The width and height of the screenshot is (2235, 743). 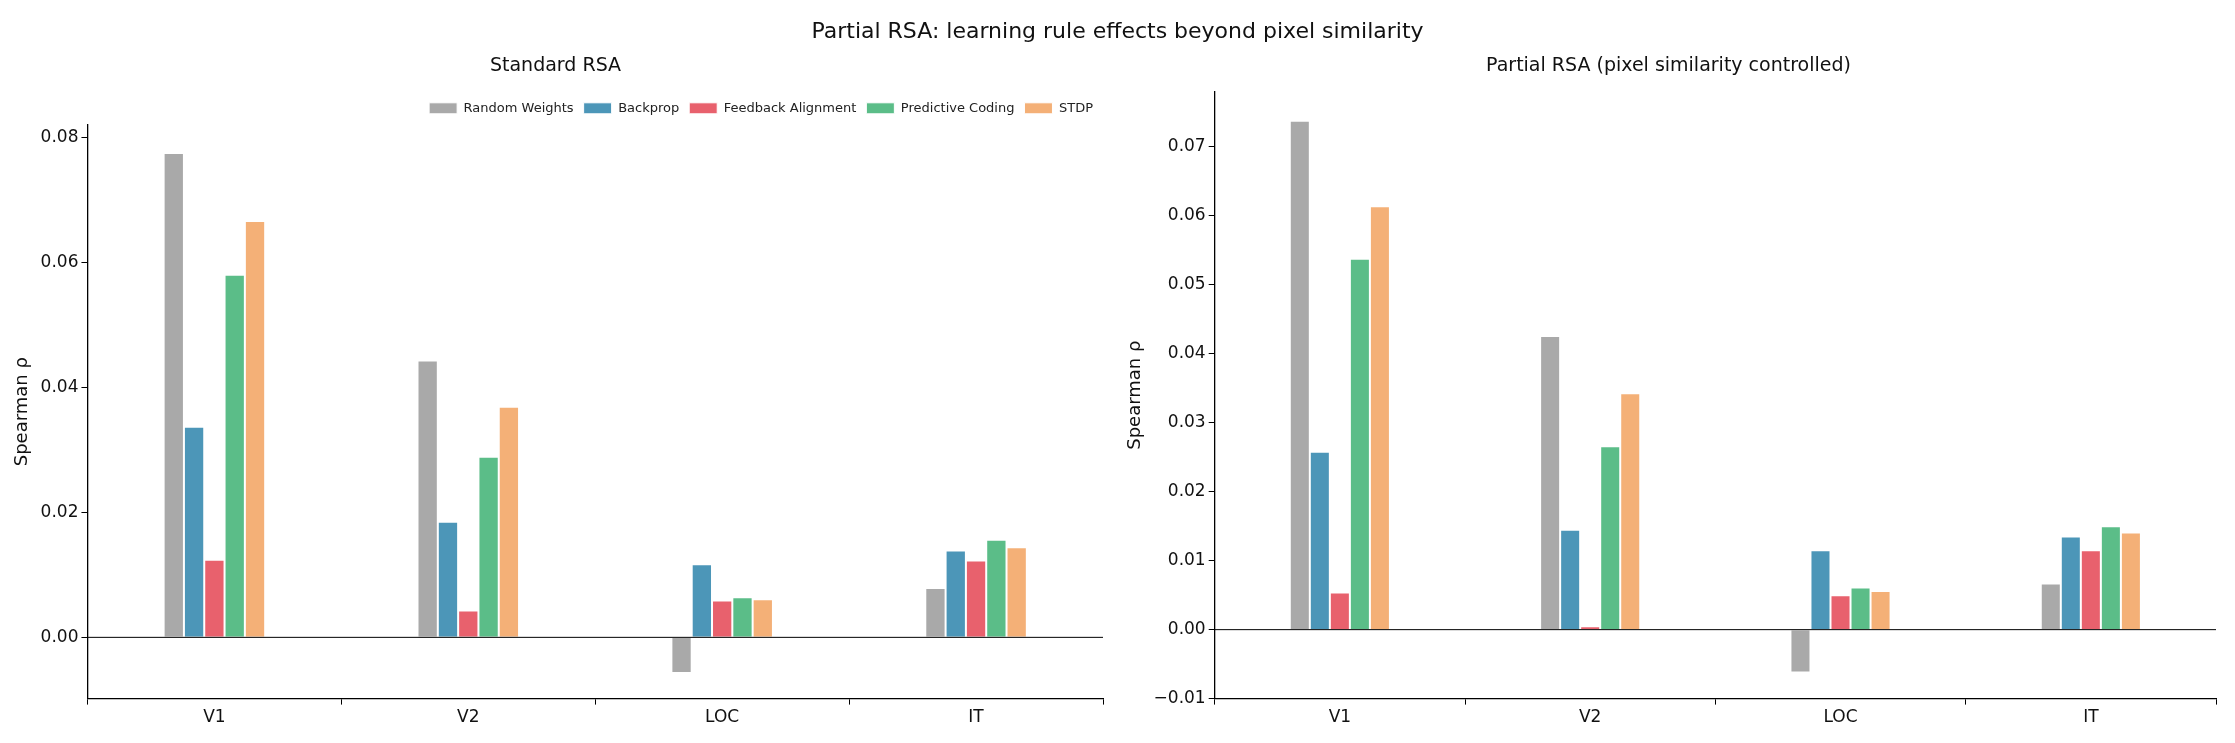 What do you see at coordinates (1179, 697) in the screenshot?
I see `y-tick-label: −0.01` at bounding box center [1179, 697].